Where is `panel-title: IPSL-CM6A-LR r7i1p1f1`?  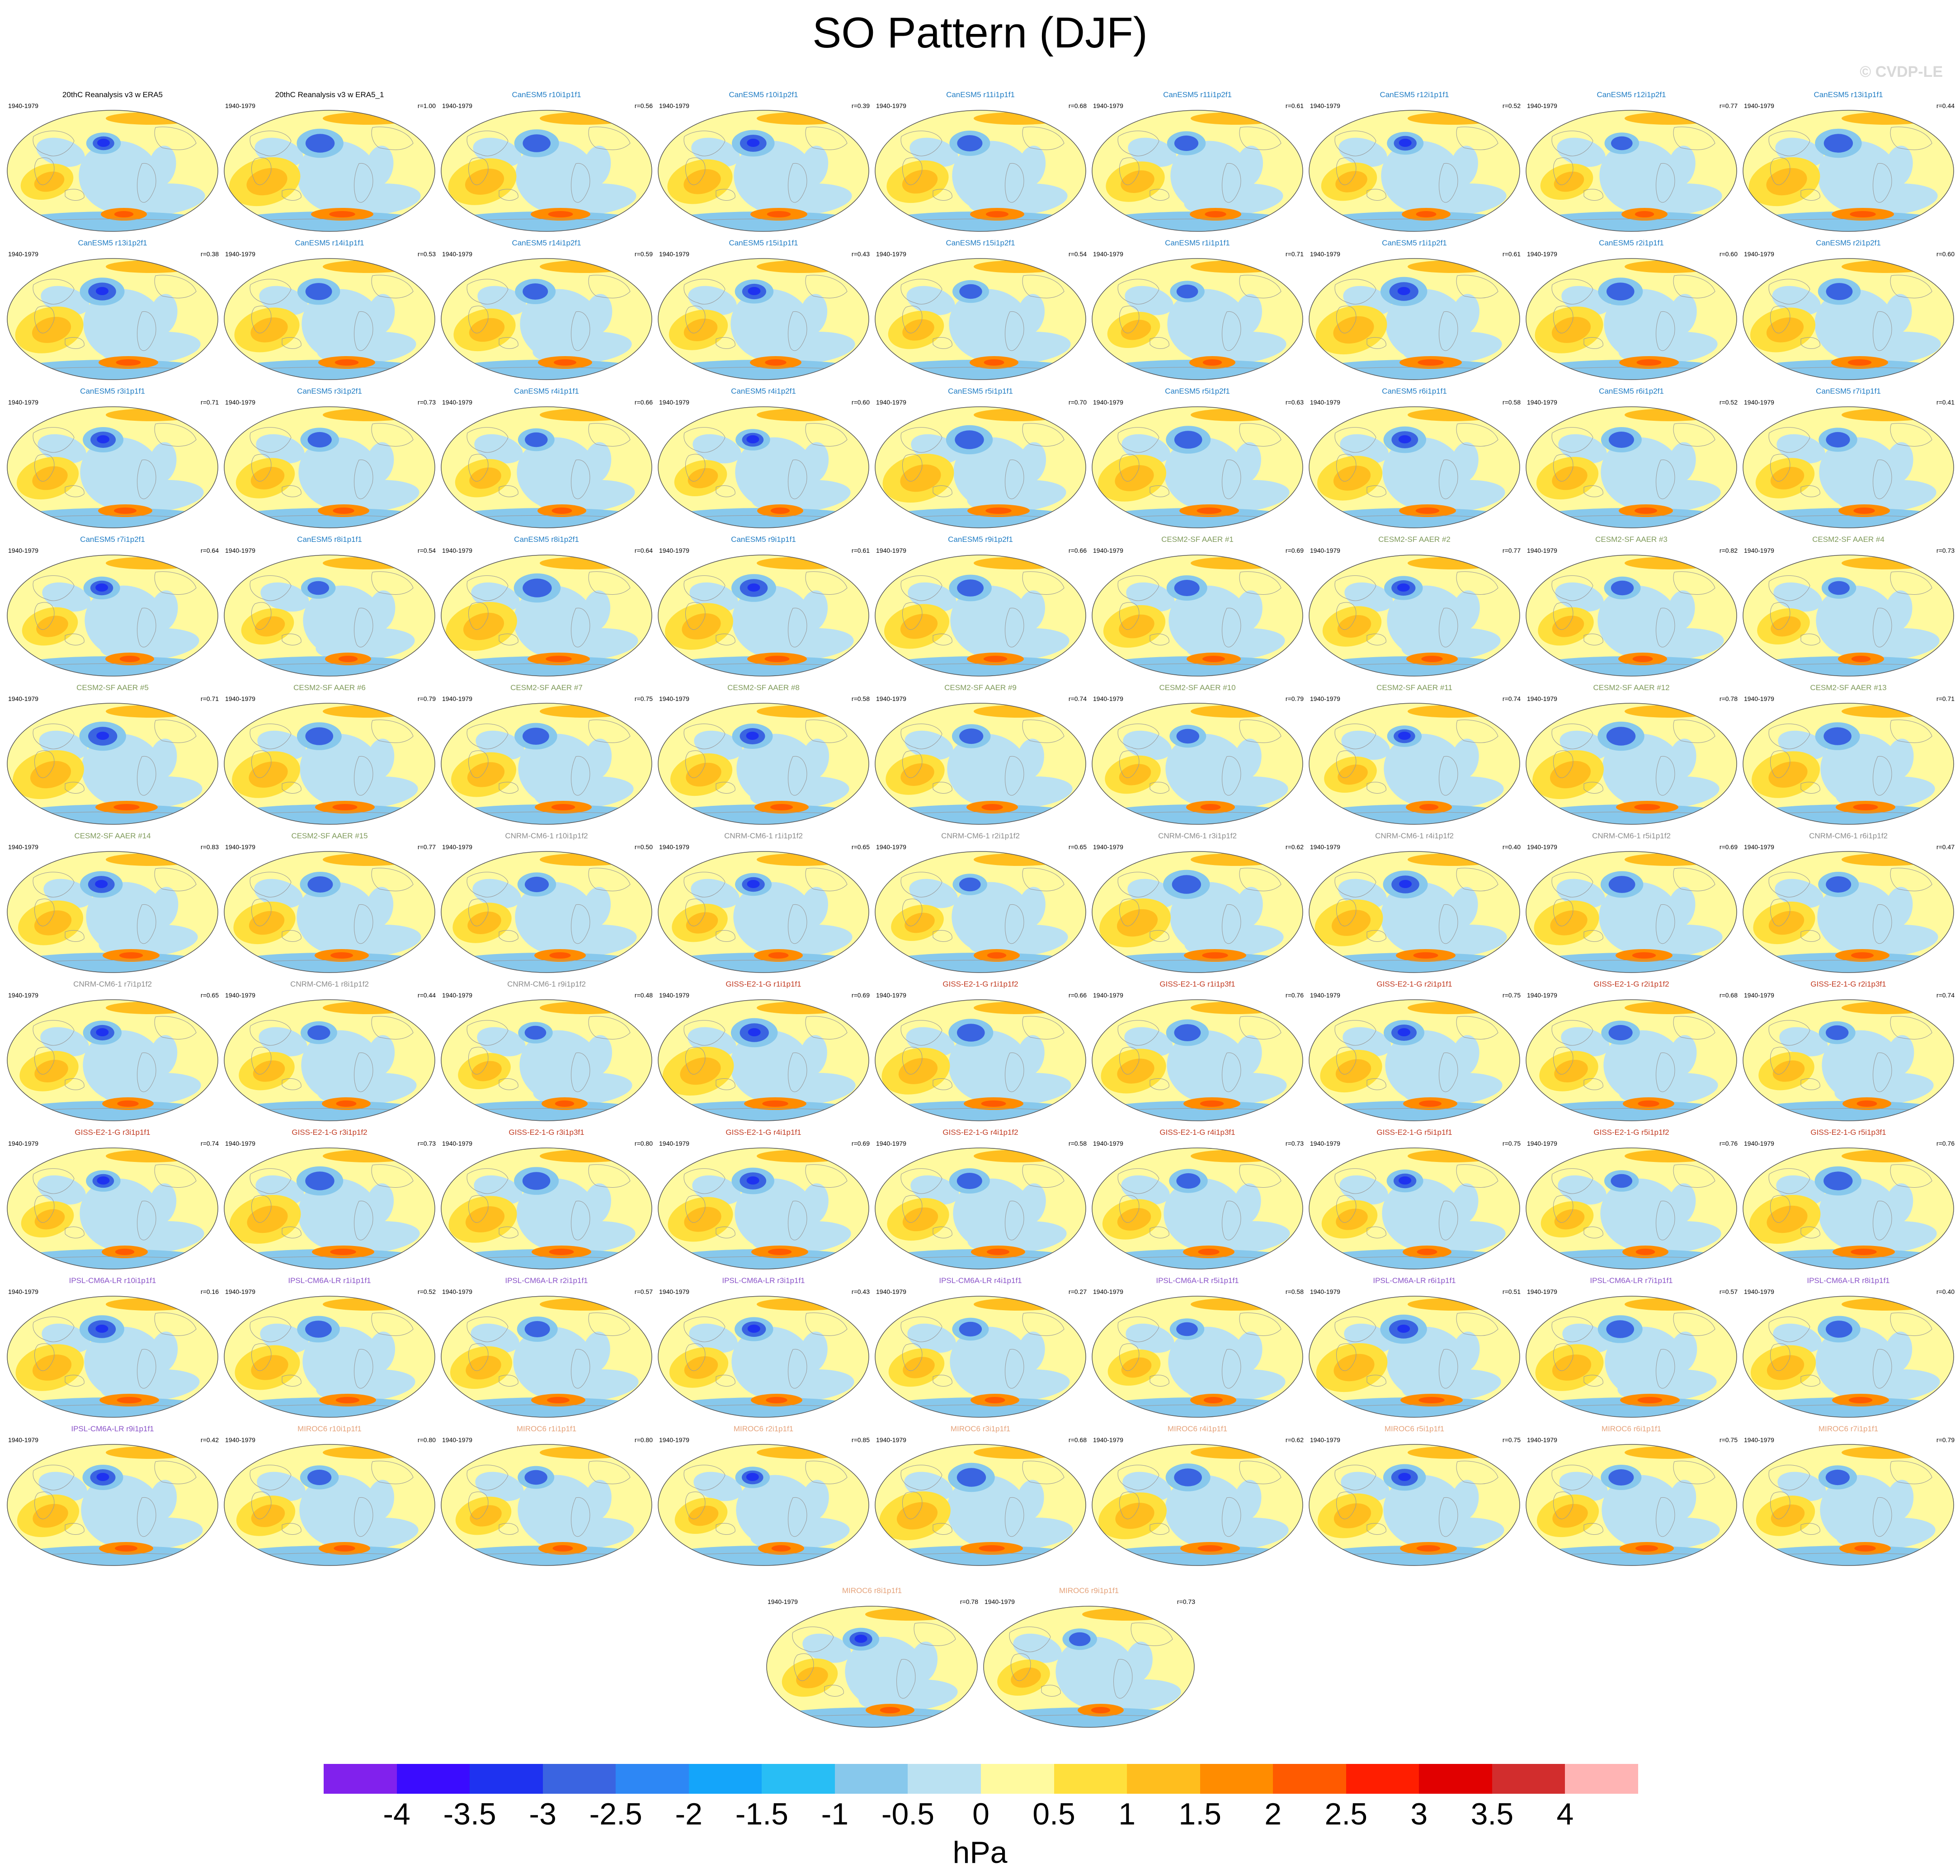 panel-title: IPSL-CM6A-LR r7i1p1f1 is located at coordinates (1631, 1280).